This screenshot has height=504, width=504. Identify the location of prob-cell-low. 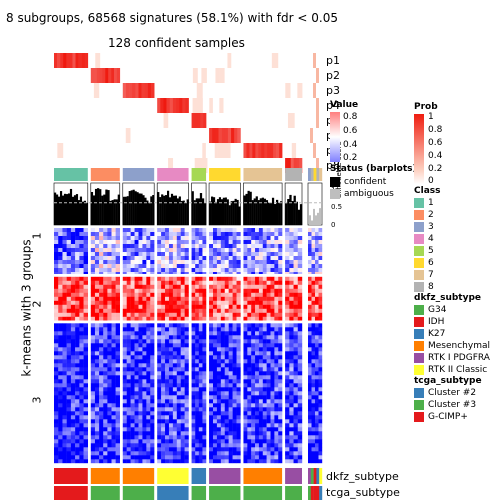
(221, 150).